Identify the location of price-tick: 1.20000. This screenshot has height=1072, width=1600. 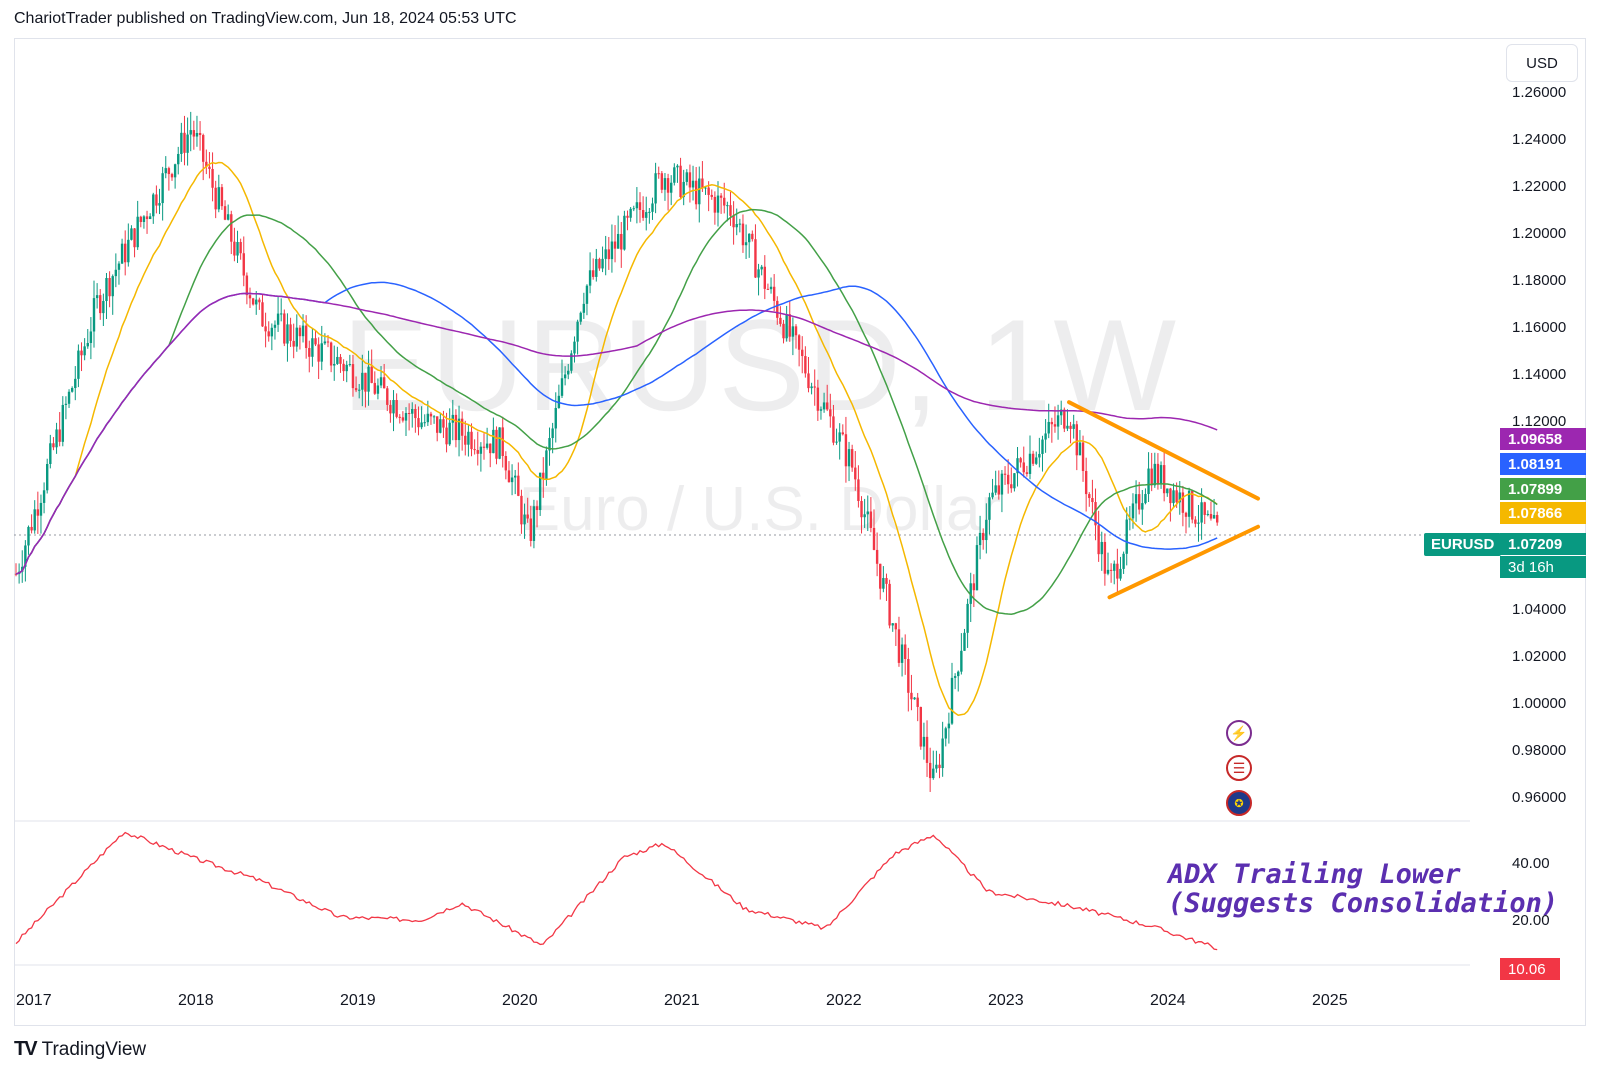
(1539, 233).